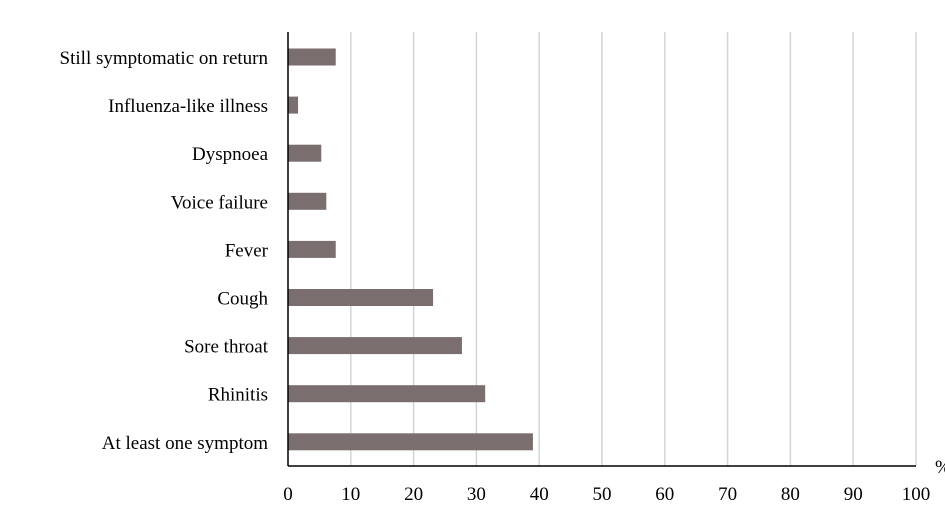 The width and height of the screenshot is (945, 507). What do you see at coordinates (602, 494) in the screenshot?
I see `x-tick-label: 50` at bounding box center [602, 494].